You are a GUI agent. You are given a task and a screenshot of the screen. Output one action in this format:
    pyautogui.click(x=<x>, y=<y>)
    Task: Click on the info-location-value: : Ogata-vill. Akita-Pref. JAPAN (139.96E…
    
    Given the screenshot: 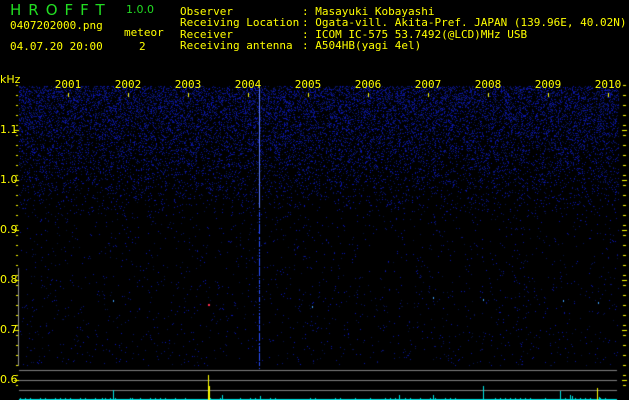 What is the action you would take?
    pyautogui.click(x=464, y=22)
    